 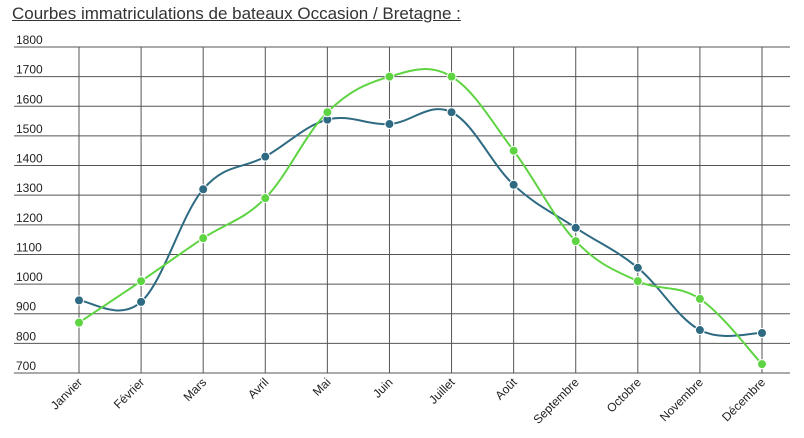 What do you see at coordinates (556, 401) in the screenshot?
I see `x-tick-label: Septembre` at bounding box center [556, 401].